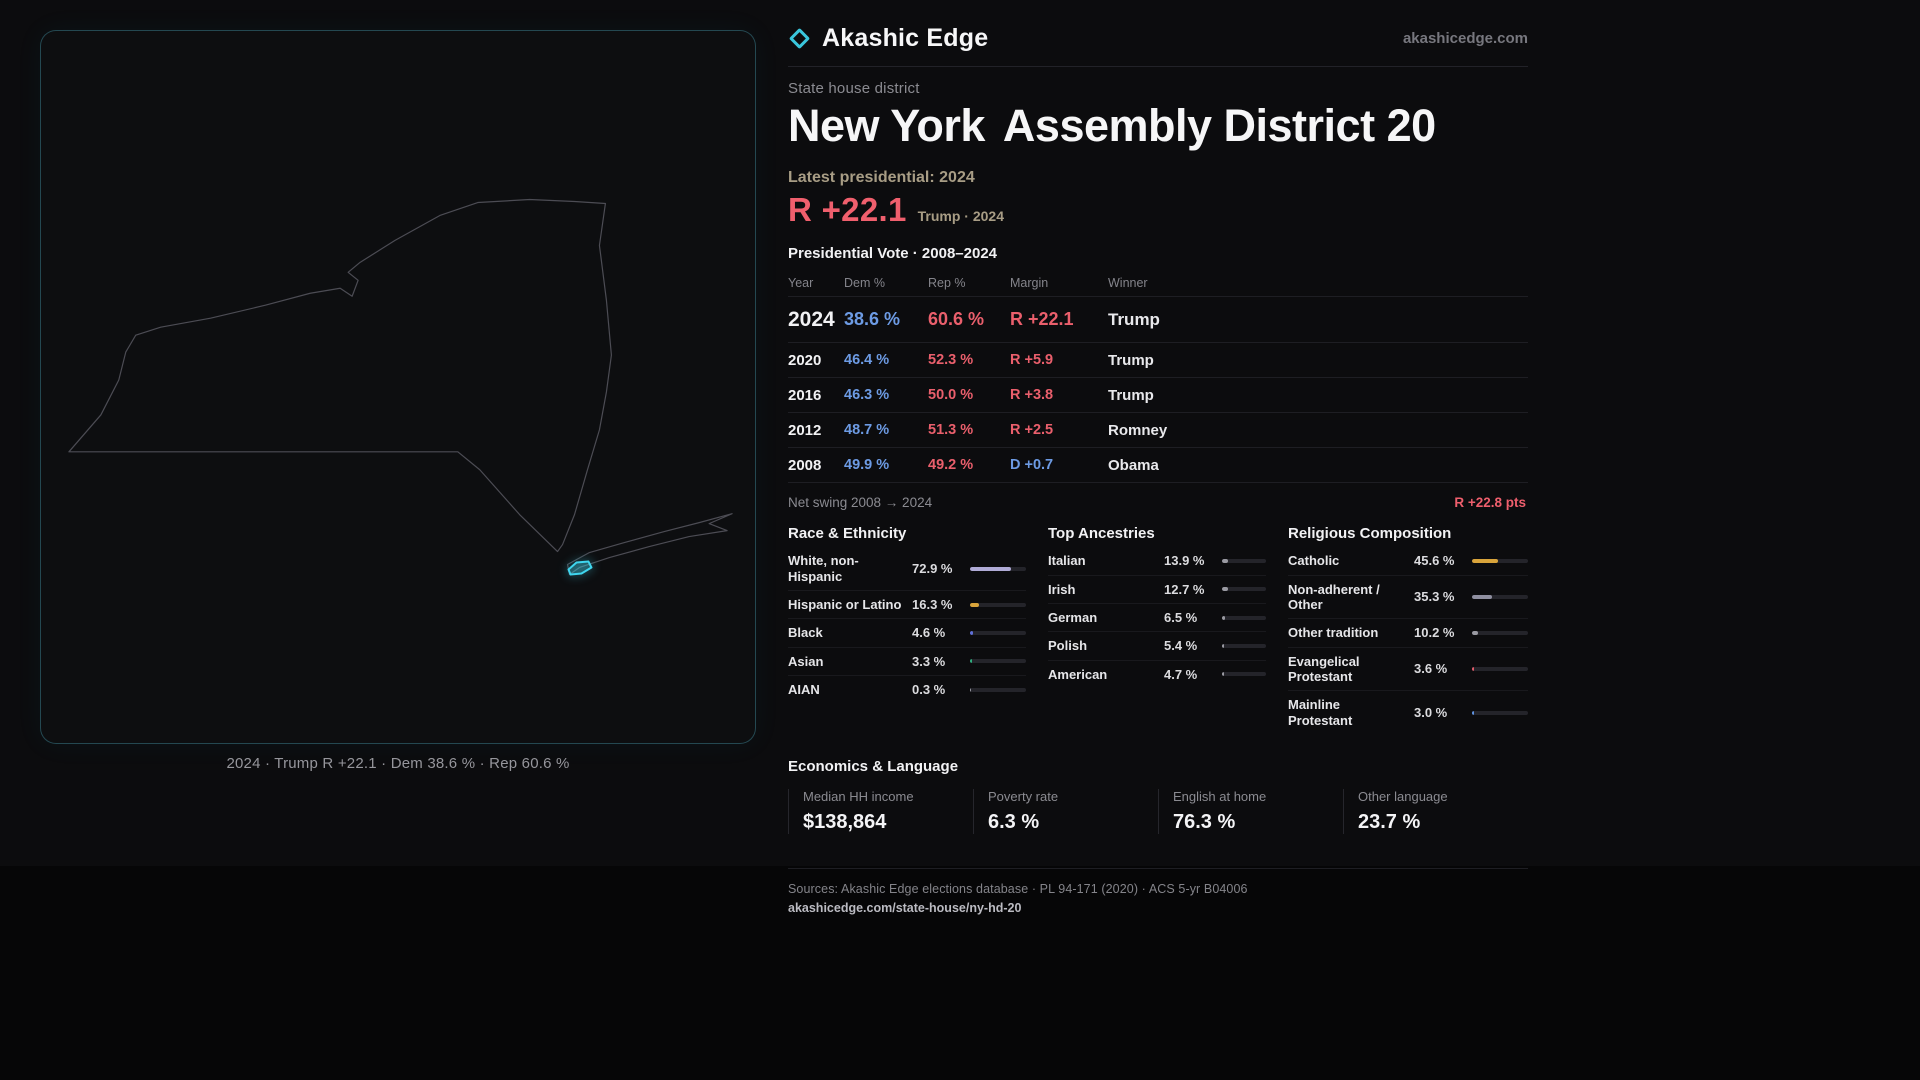 This screenshot has width=1920, height=1080. Describe the element at coordinates (801, 283) in the screenshot. I see `col-year: Year` at that location.